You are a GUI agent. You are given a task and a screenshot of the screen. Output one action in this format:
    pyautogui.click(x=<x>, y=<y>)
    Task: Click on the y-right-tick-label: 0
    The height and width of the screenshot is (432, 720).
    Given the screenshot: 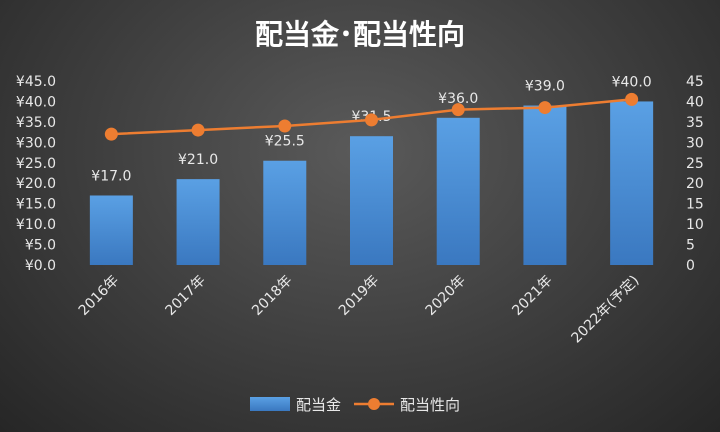 What is the action you would take?
    pyautogui.click(x=690, y=266)
    